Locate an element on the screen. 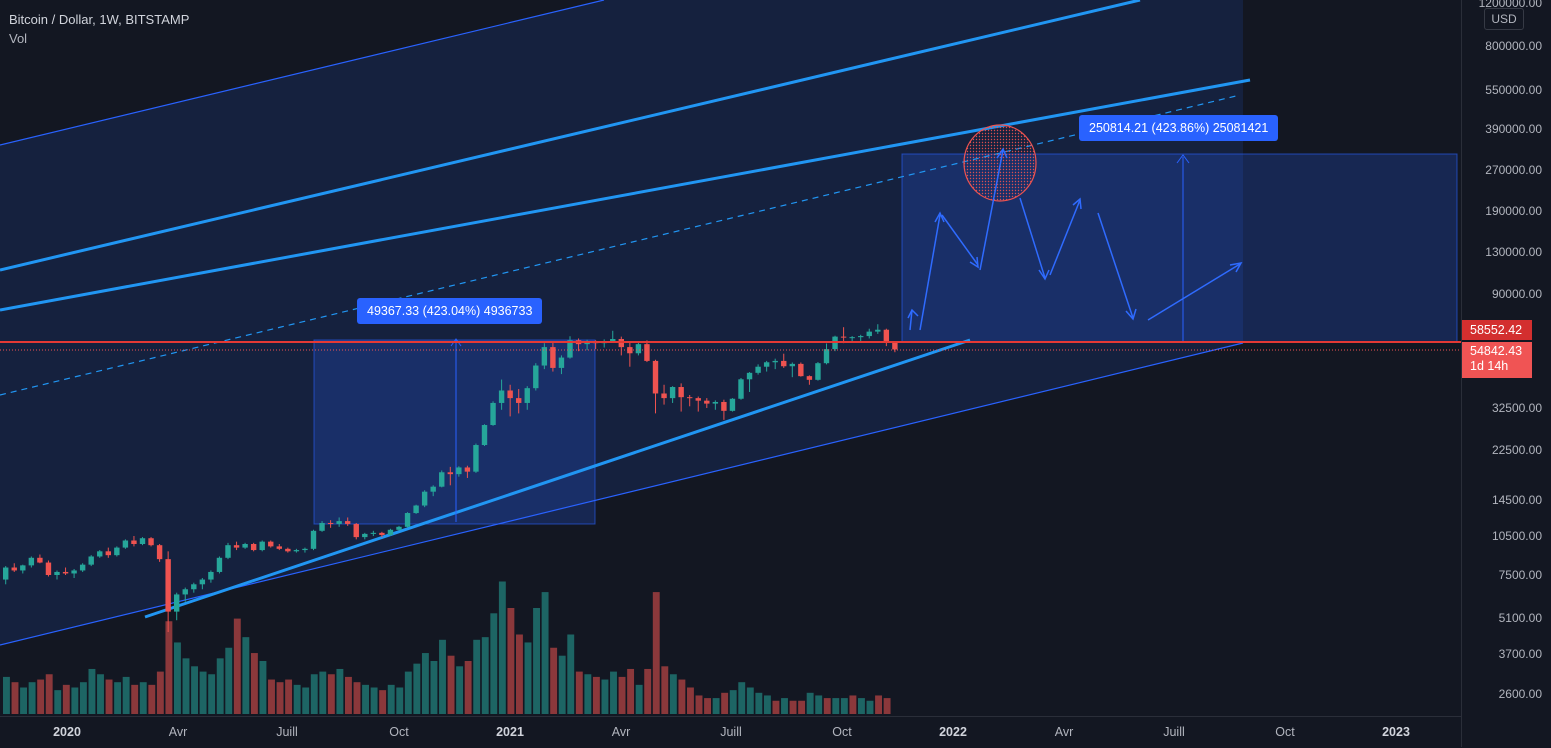 This screenshot has width=1551, height=748. last-price-value: 54842.43 is located at coordinates (1496, 351).